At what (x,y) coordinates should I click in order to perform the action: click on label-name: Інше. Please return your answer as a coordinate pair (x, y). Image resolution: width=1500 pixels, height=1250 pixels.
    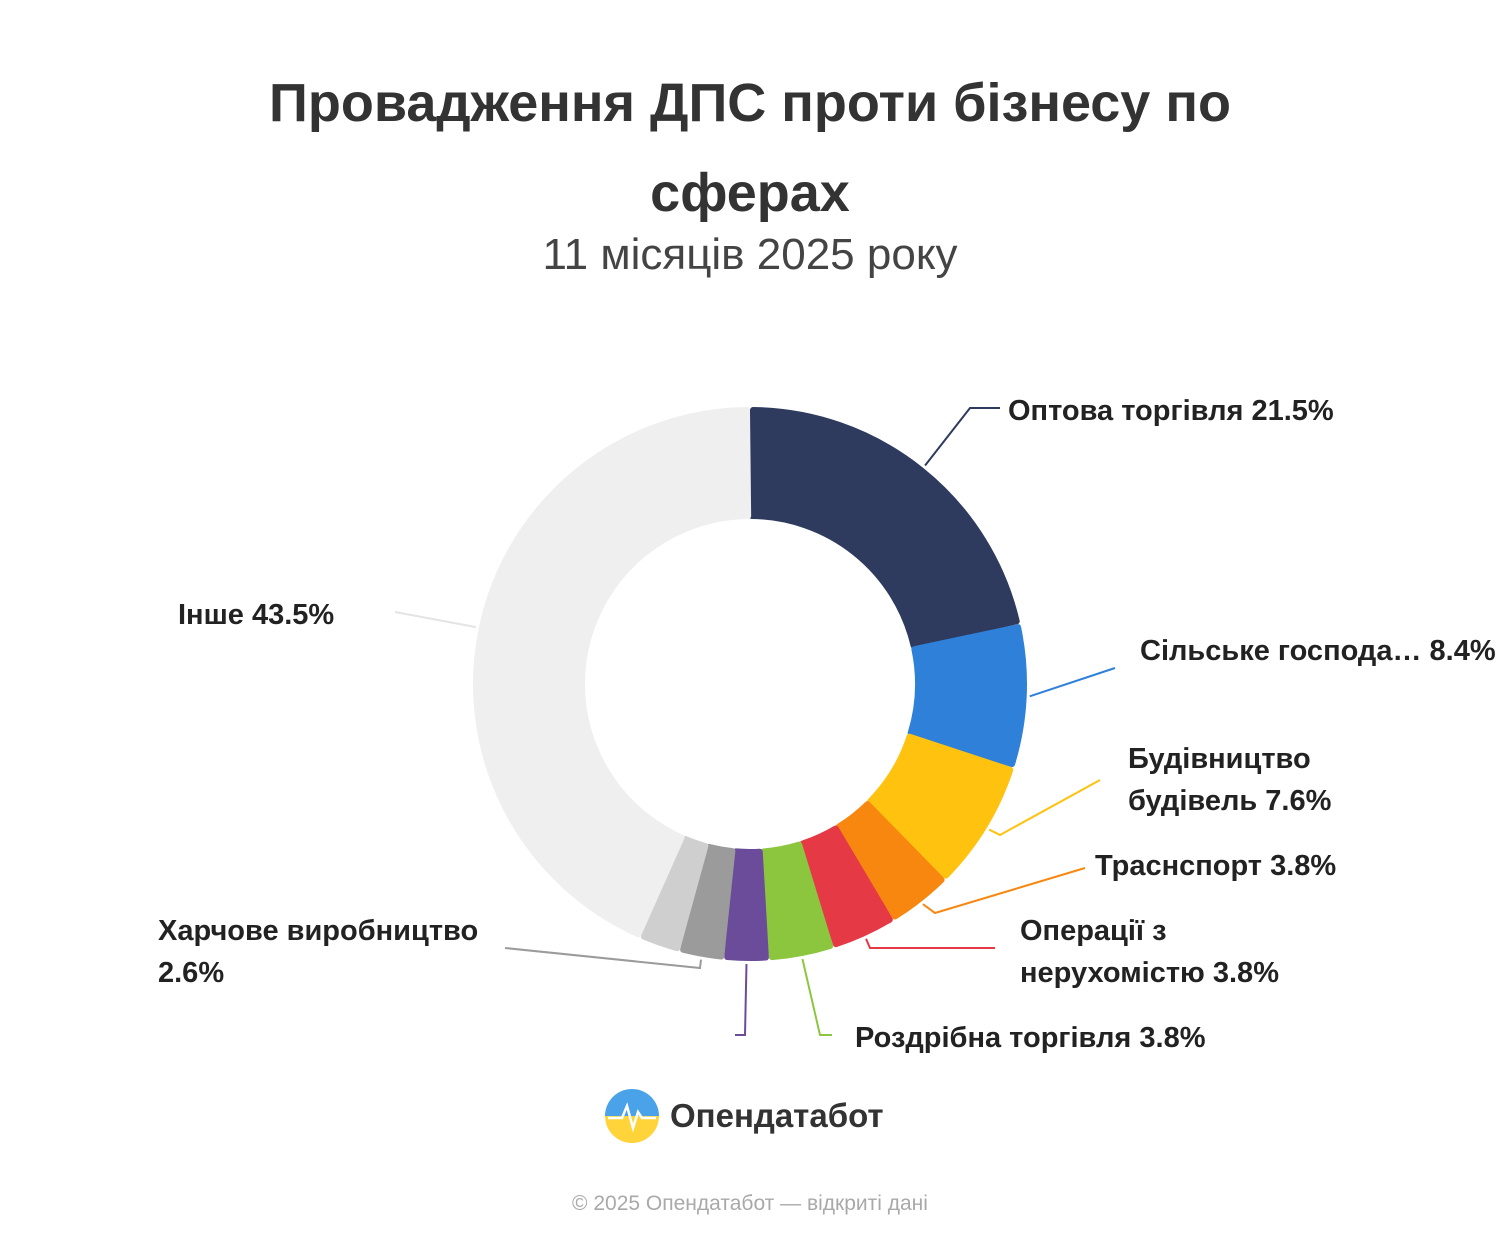
    Looking at the image, I should click on (211, 615).